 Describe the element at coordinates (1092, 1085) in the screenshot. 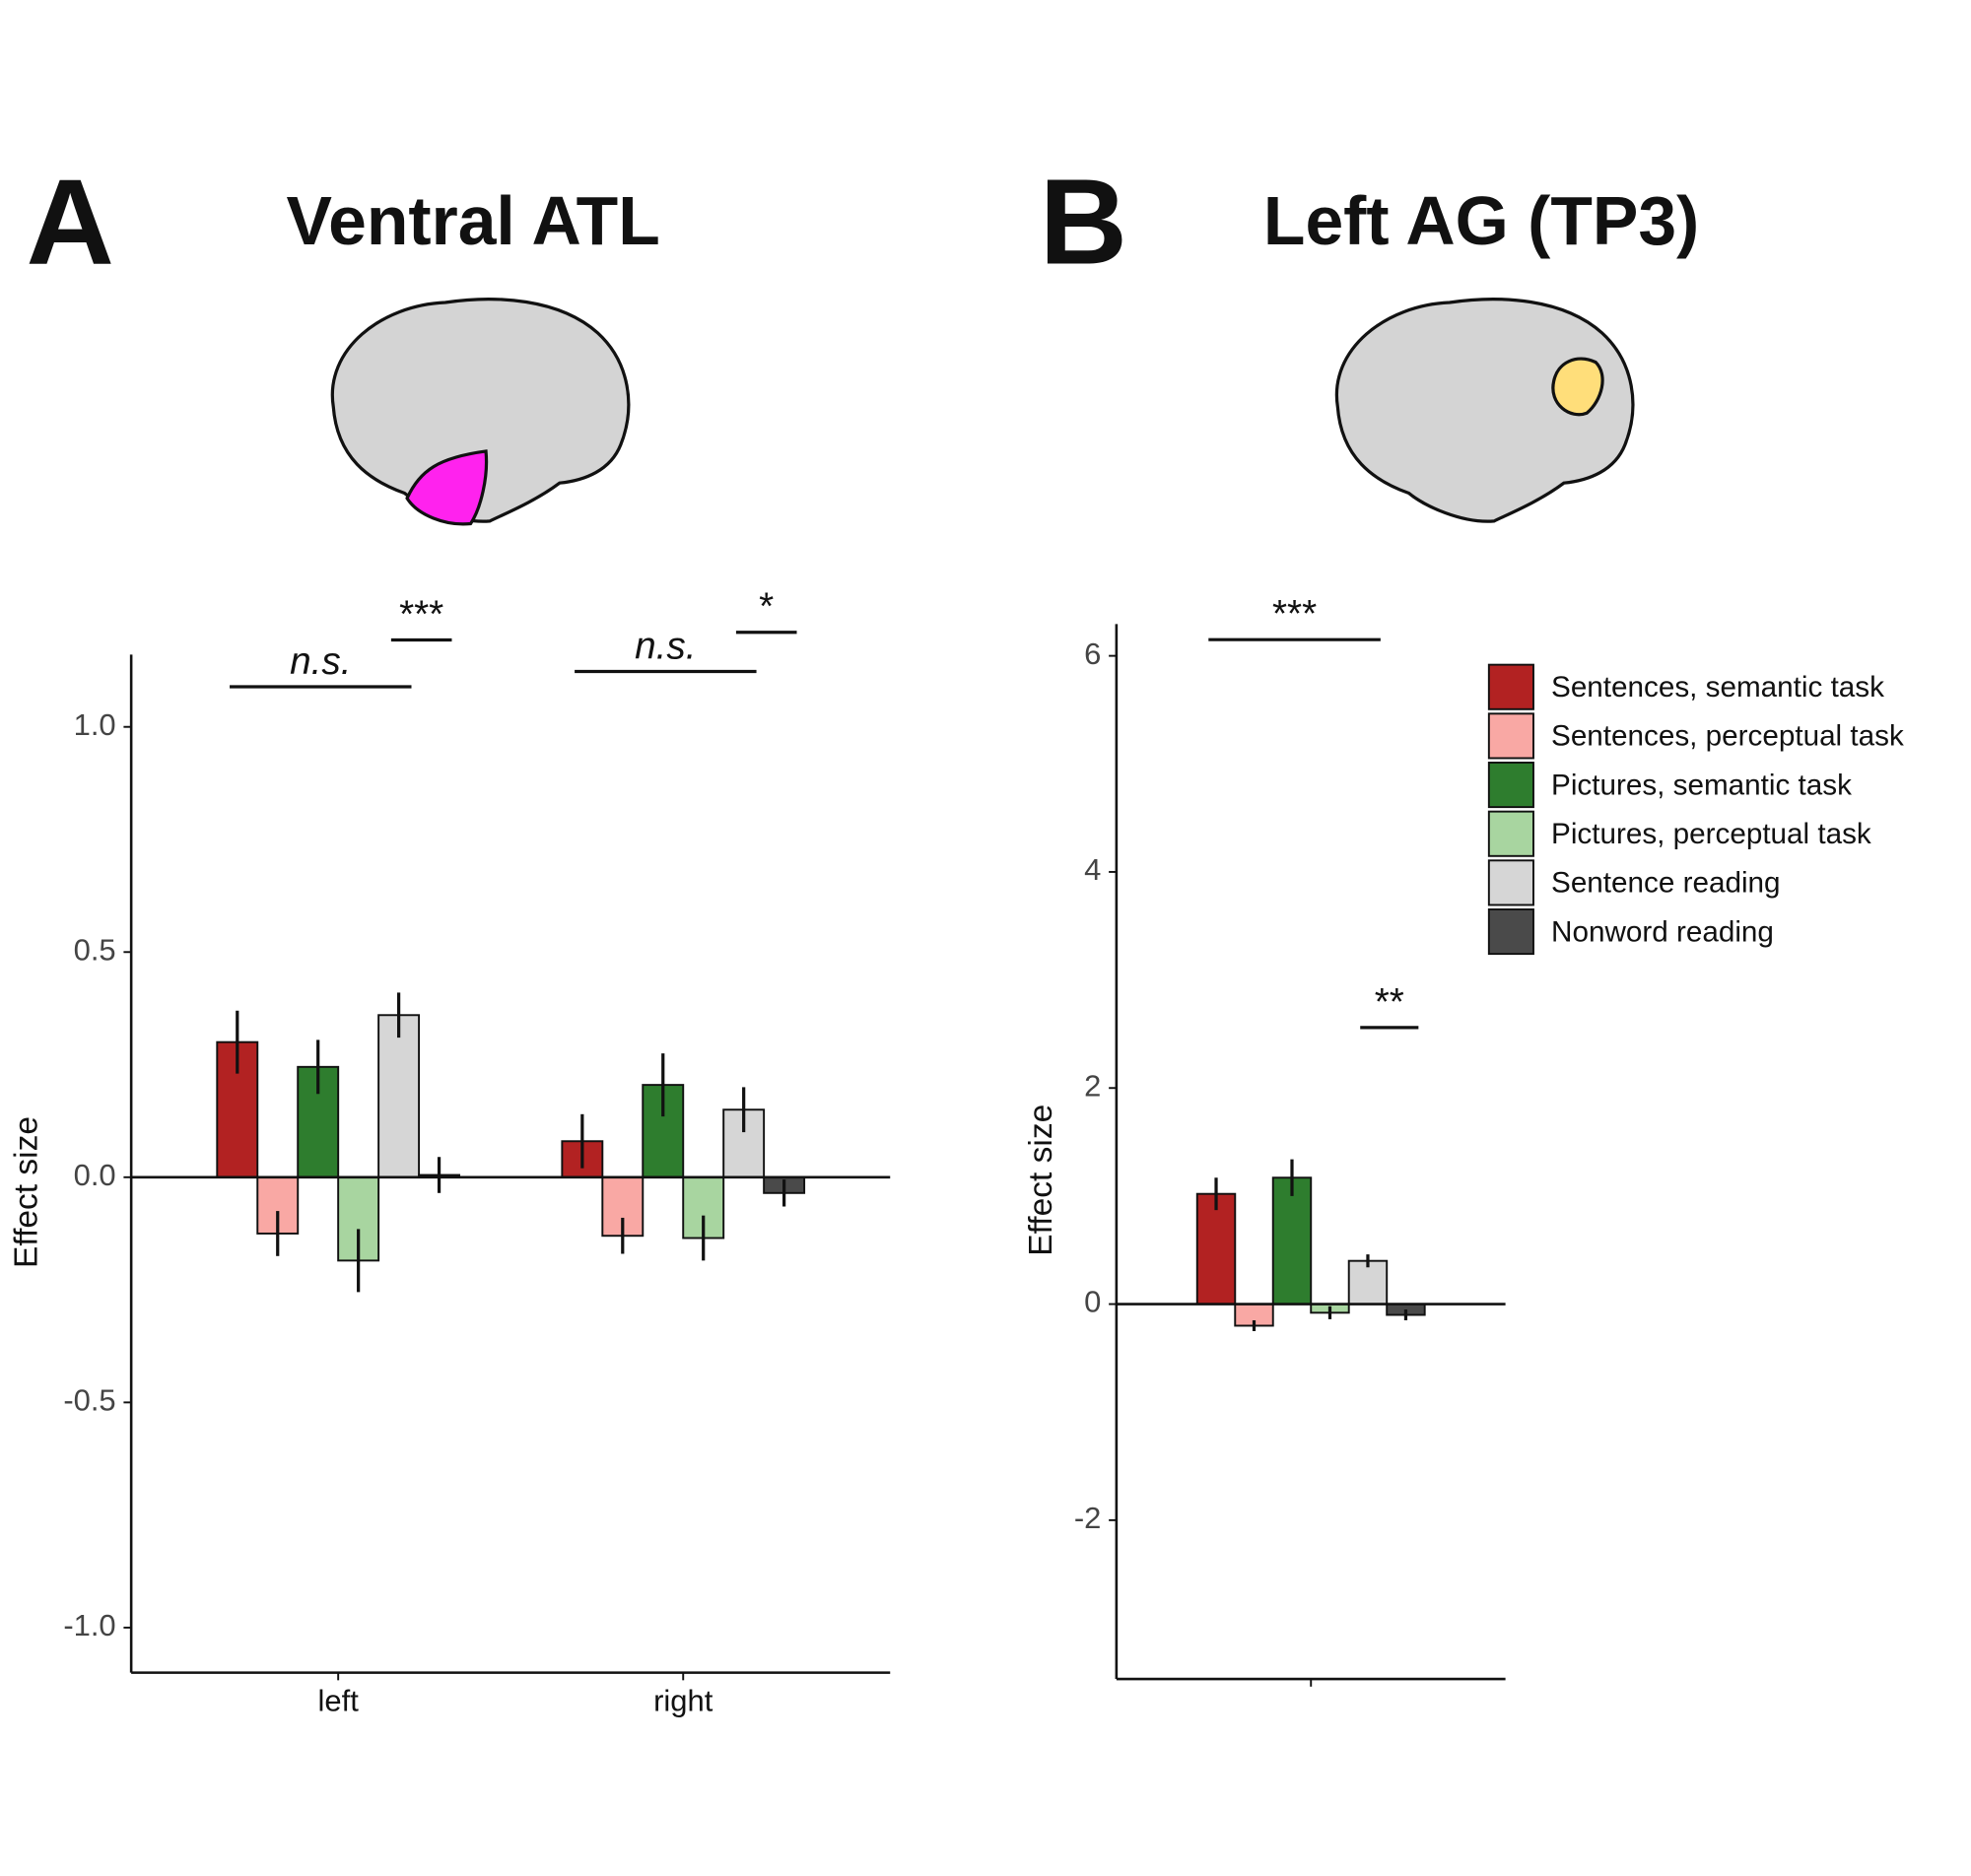

I see `y-tick-label: 2` at that location.